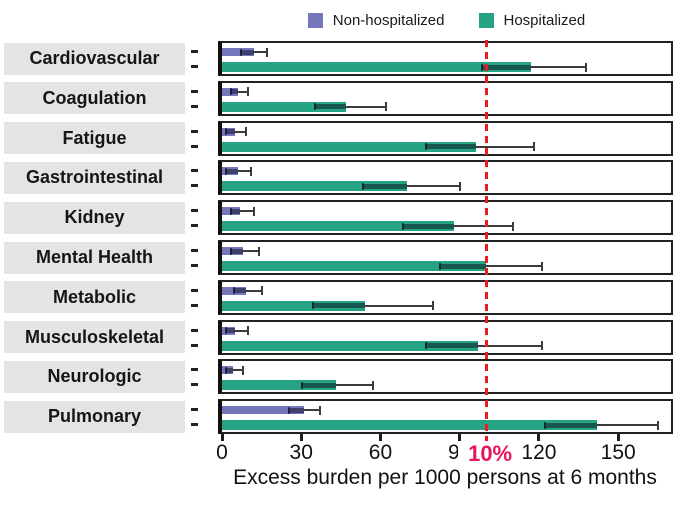  What do you see at coordinates (445, 257) in the screenshot?
I see `panel-mental-health` at bounding box center [445, 257].